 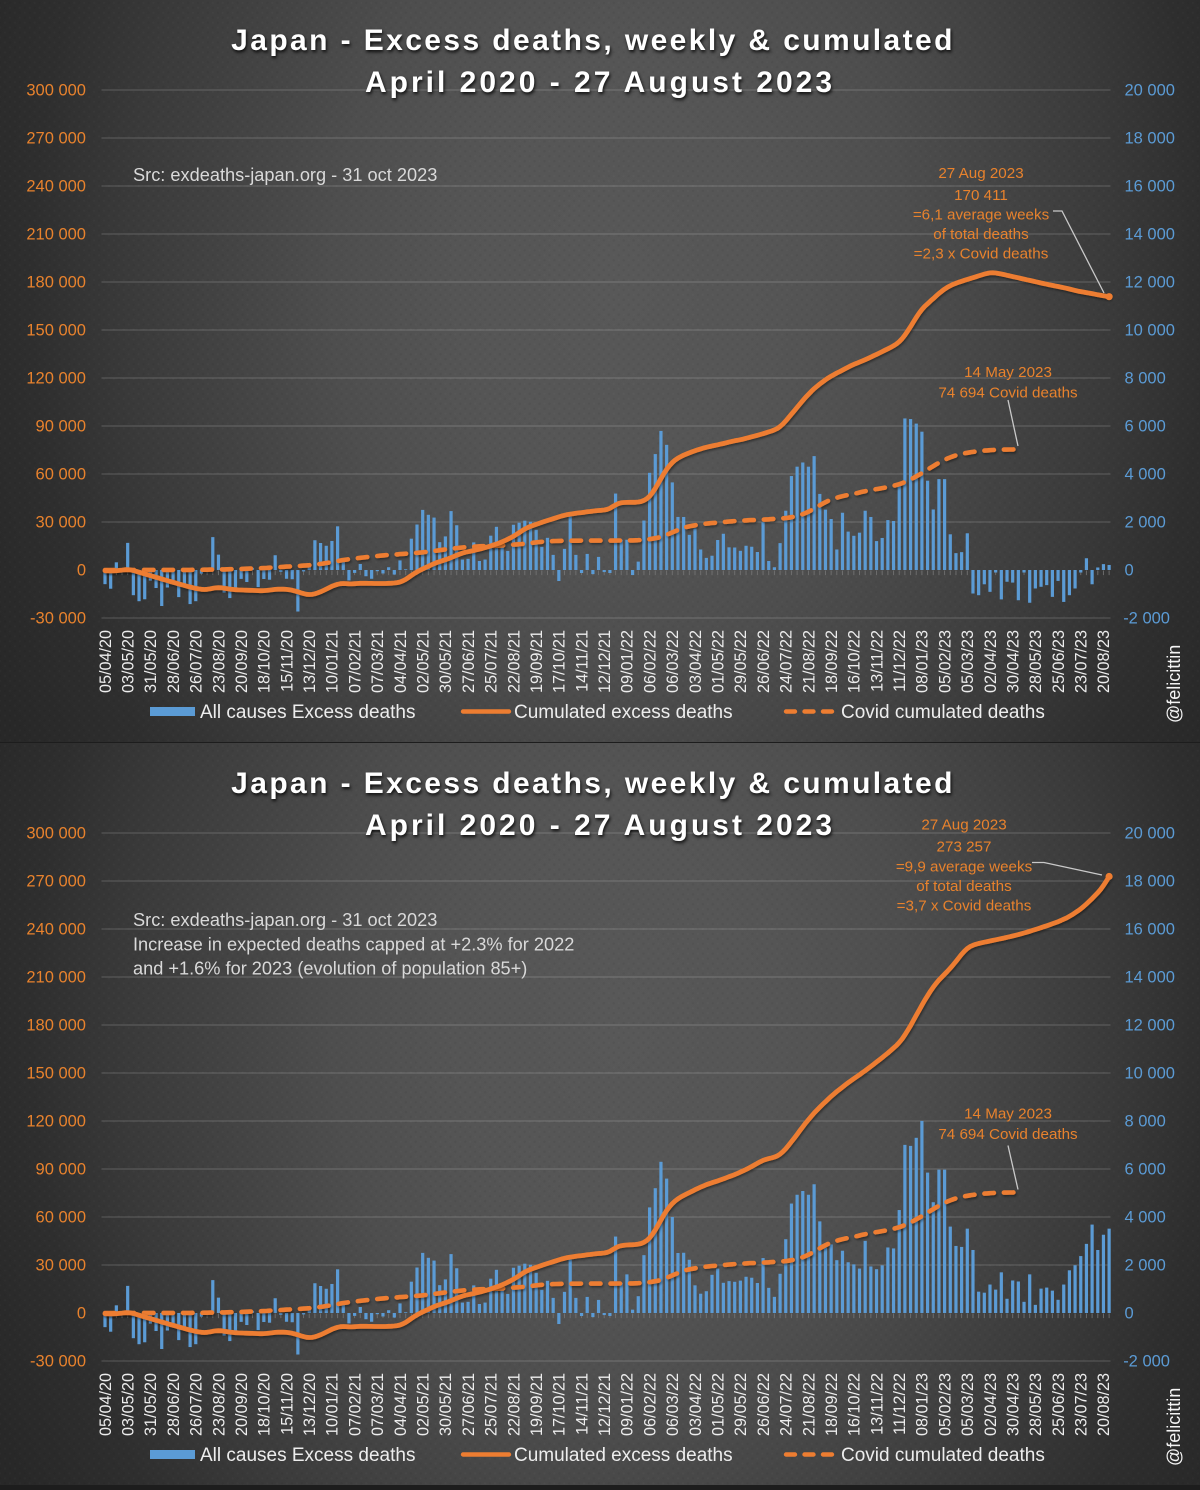 What do you see at coordinates (582, 661) in the screenshot?
I see `svg-text: 14/11/21` at bounding box center [582, 661].